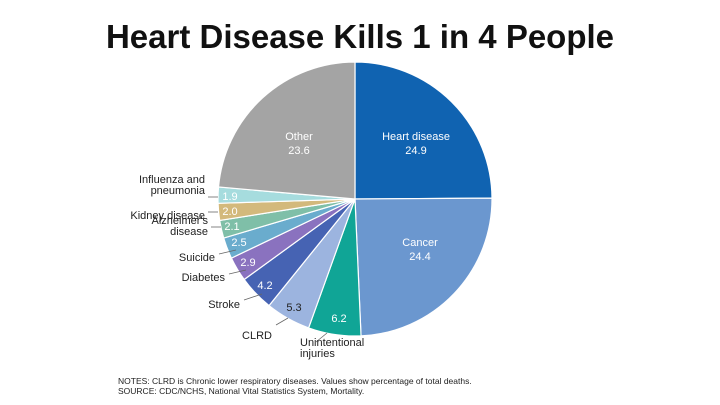 This screenshot has width=720, height=405. I want to click on value-label-heart-disease: 24.9, so click(415, 151).